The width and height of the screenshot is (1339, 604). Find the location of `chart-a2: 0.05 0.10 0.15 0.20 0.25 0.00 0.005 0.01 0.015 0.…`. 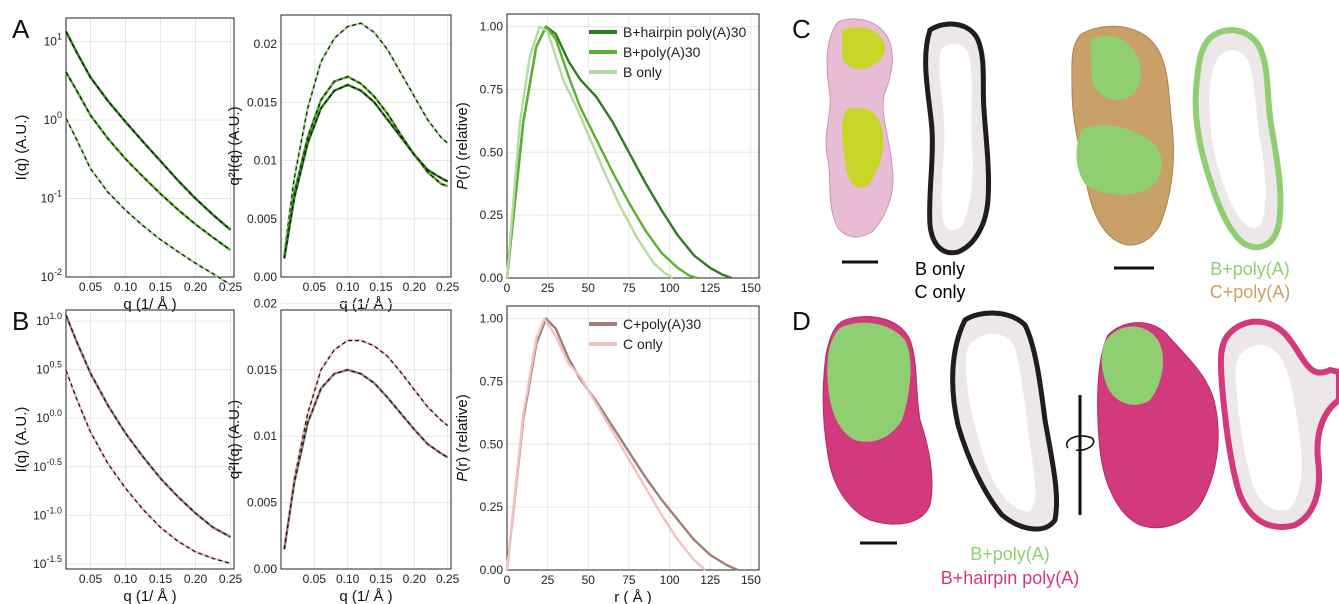

chart-a2: 0.05 0.10 0.15 0.20 0.25 0.00 0.005 0.01 0.015 0.… is located at coordinates (343, 163).